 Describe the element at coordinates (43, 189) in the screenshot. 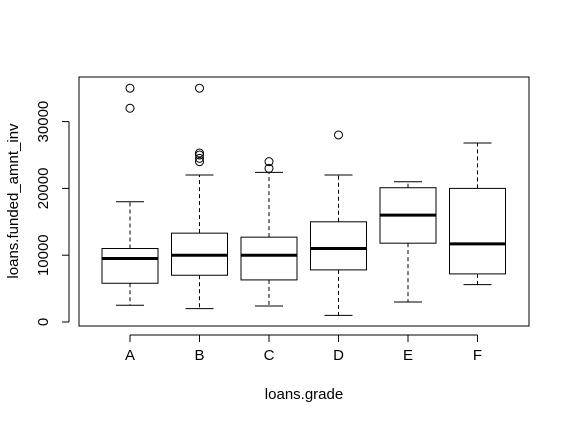

I see `y-tick-label: 20000` at that location.